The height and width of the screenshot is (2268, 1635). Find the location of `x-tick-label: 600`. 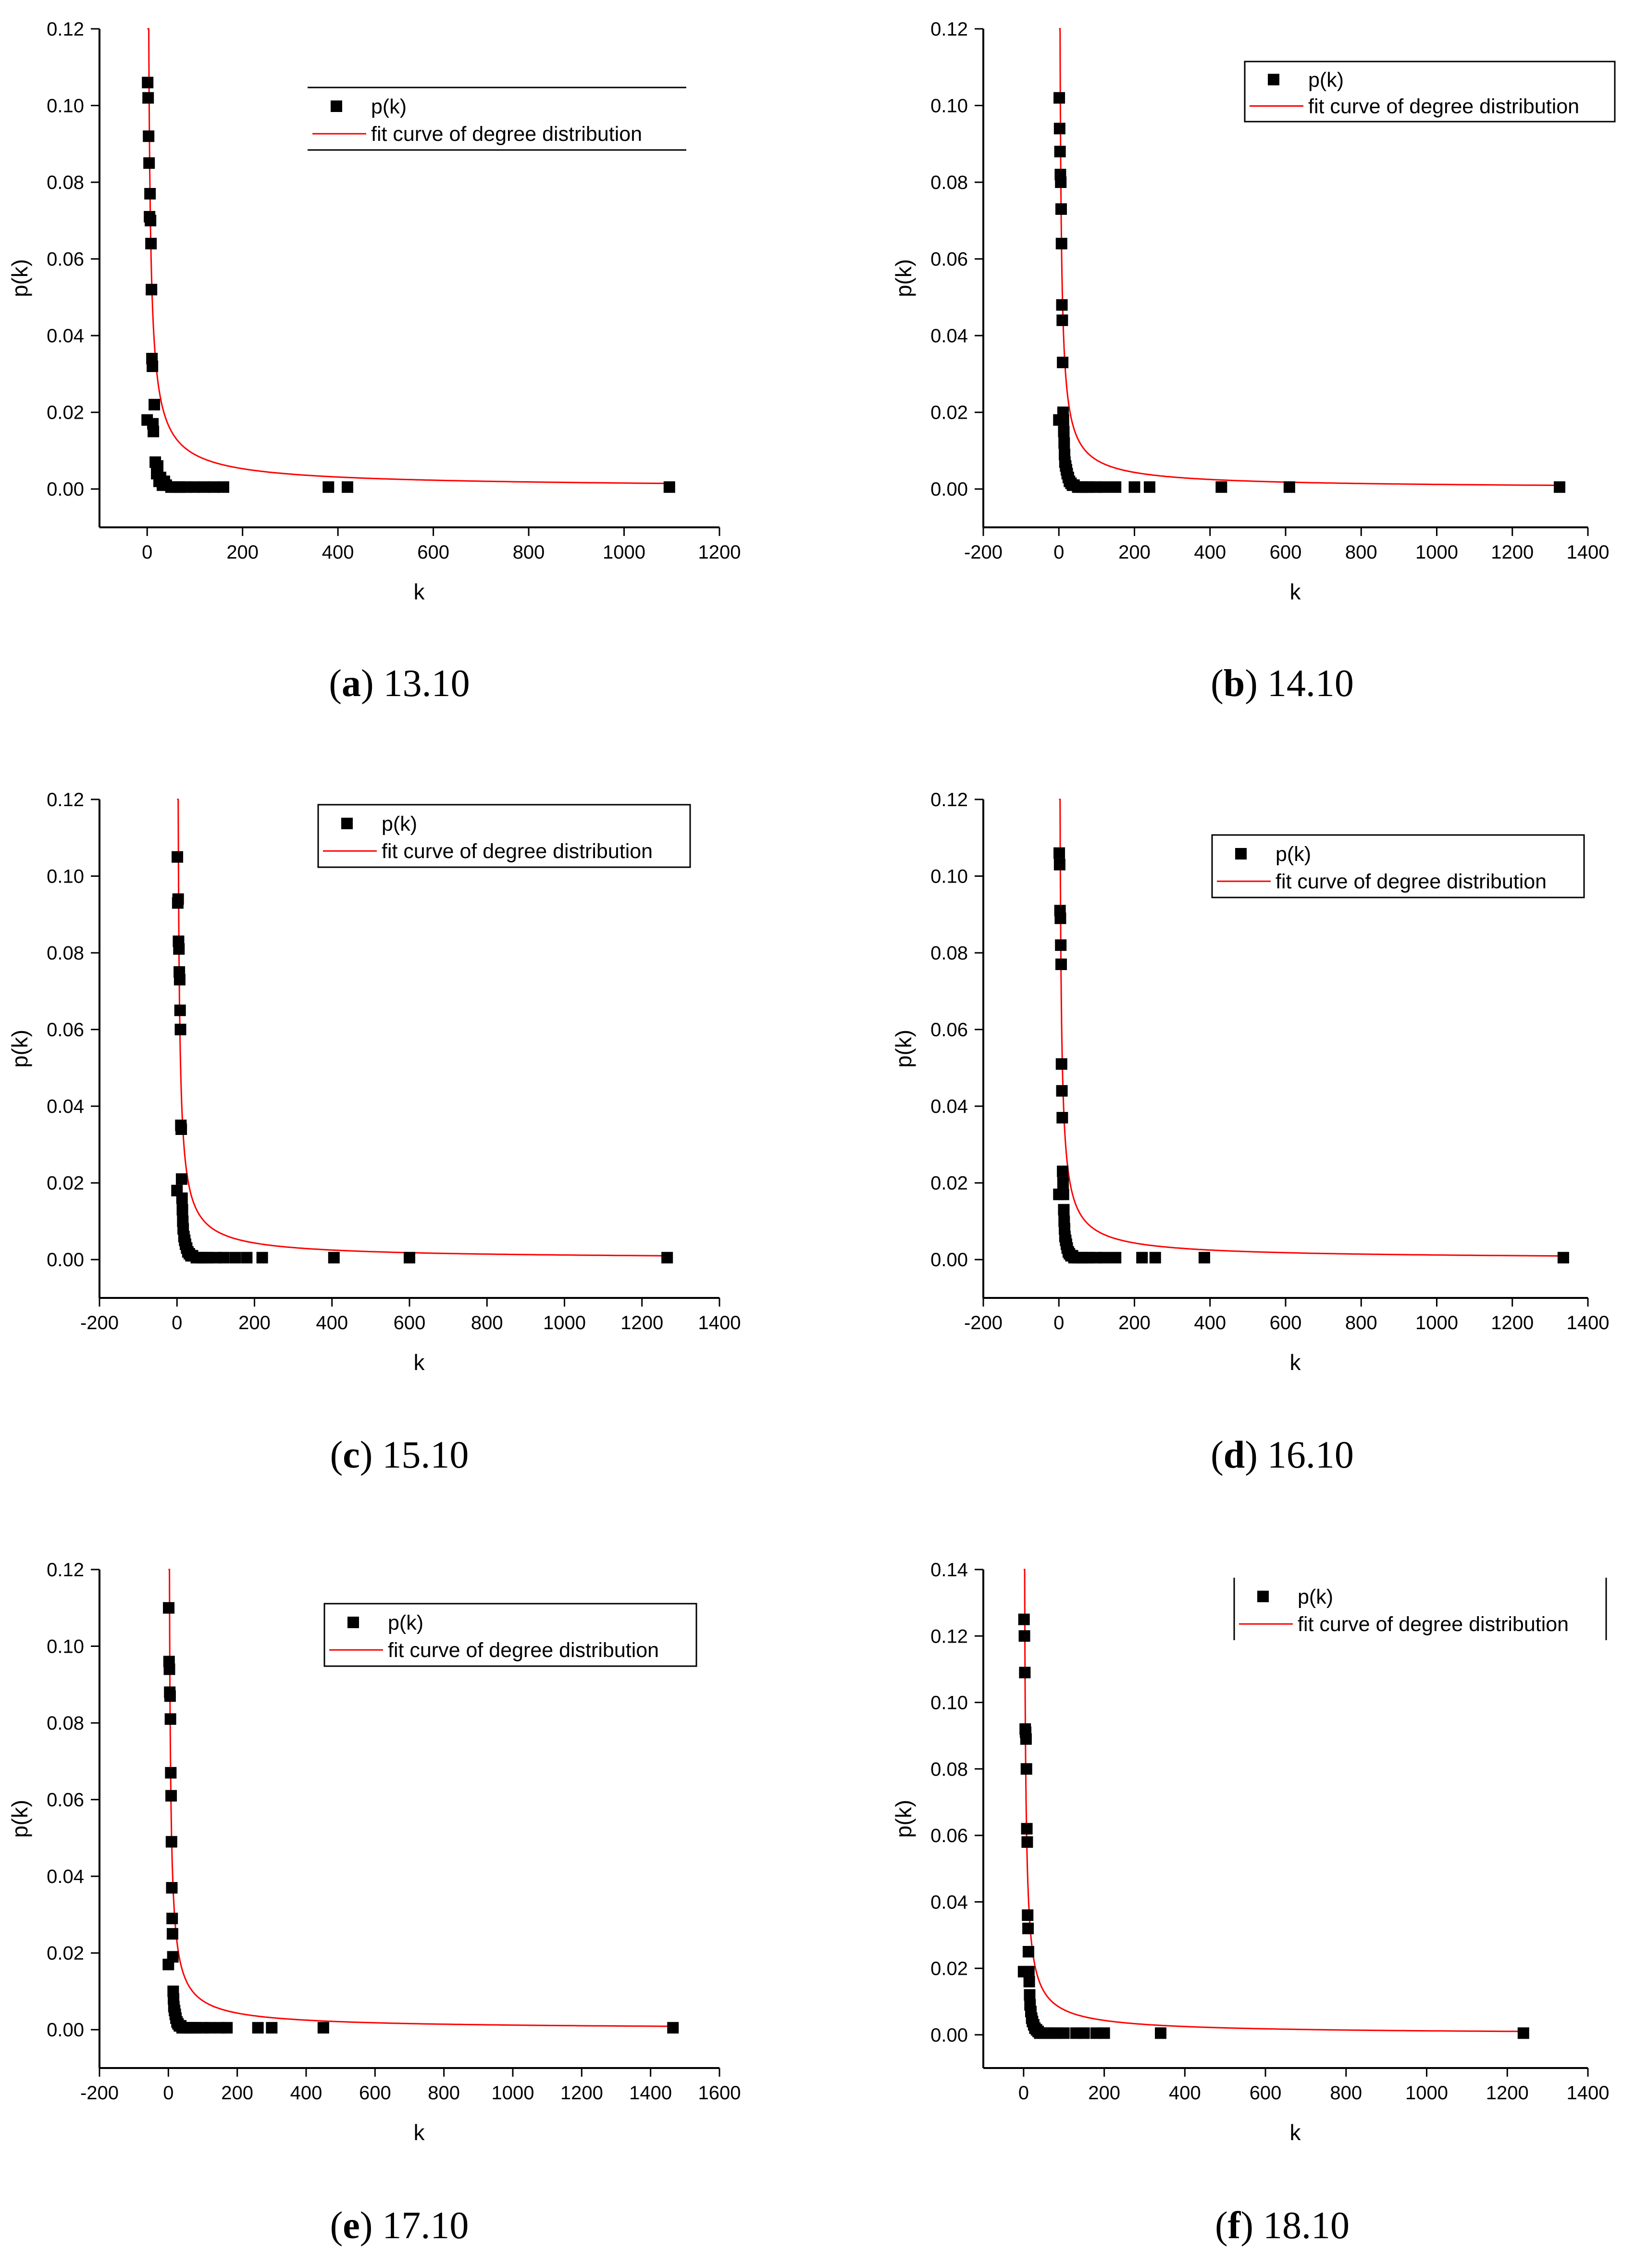

x-tick-label: 600 is located at coordinates (1286, 1322).